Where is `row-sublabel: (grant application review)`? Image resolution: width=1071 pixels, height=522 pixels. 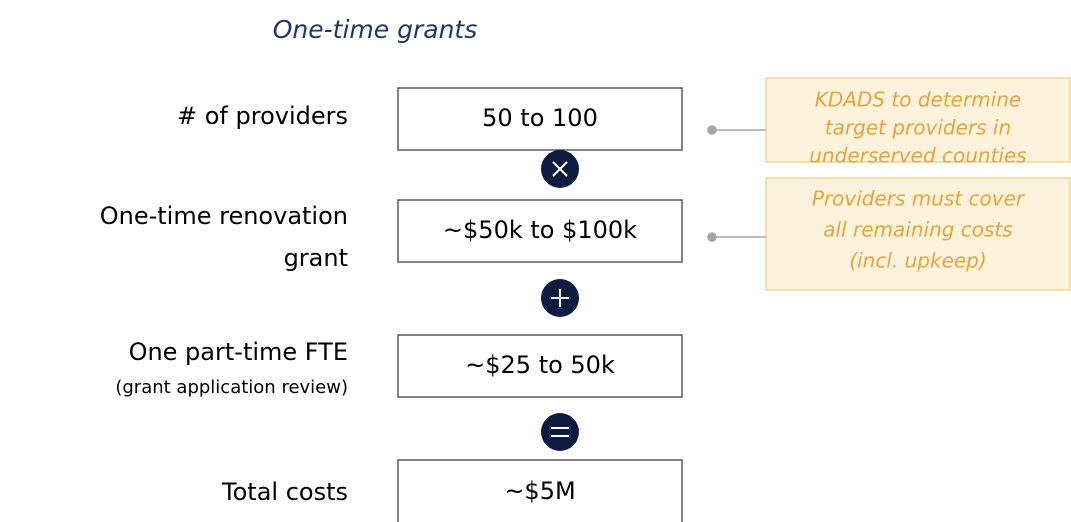
row-sublabel: (grant application review) is located at coordinates (231, 387).